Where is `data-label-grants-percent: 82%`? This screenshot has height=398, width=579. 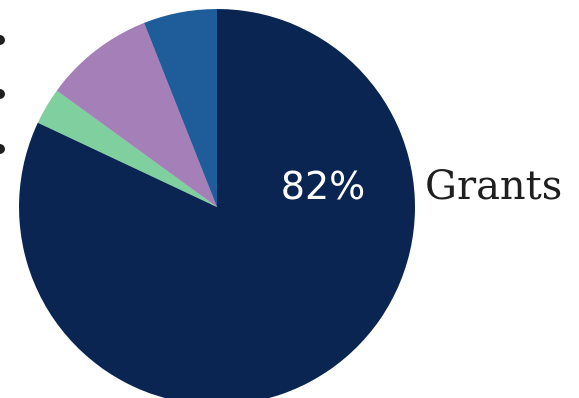
data-label-grants-percent: 82% is located at coordinates (323, 186).